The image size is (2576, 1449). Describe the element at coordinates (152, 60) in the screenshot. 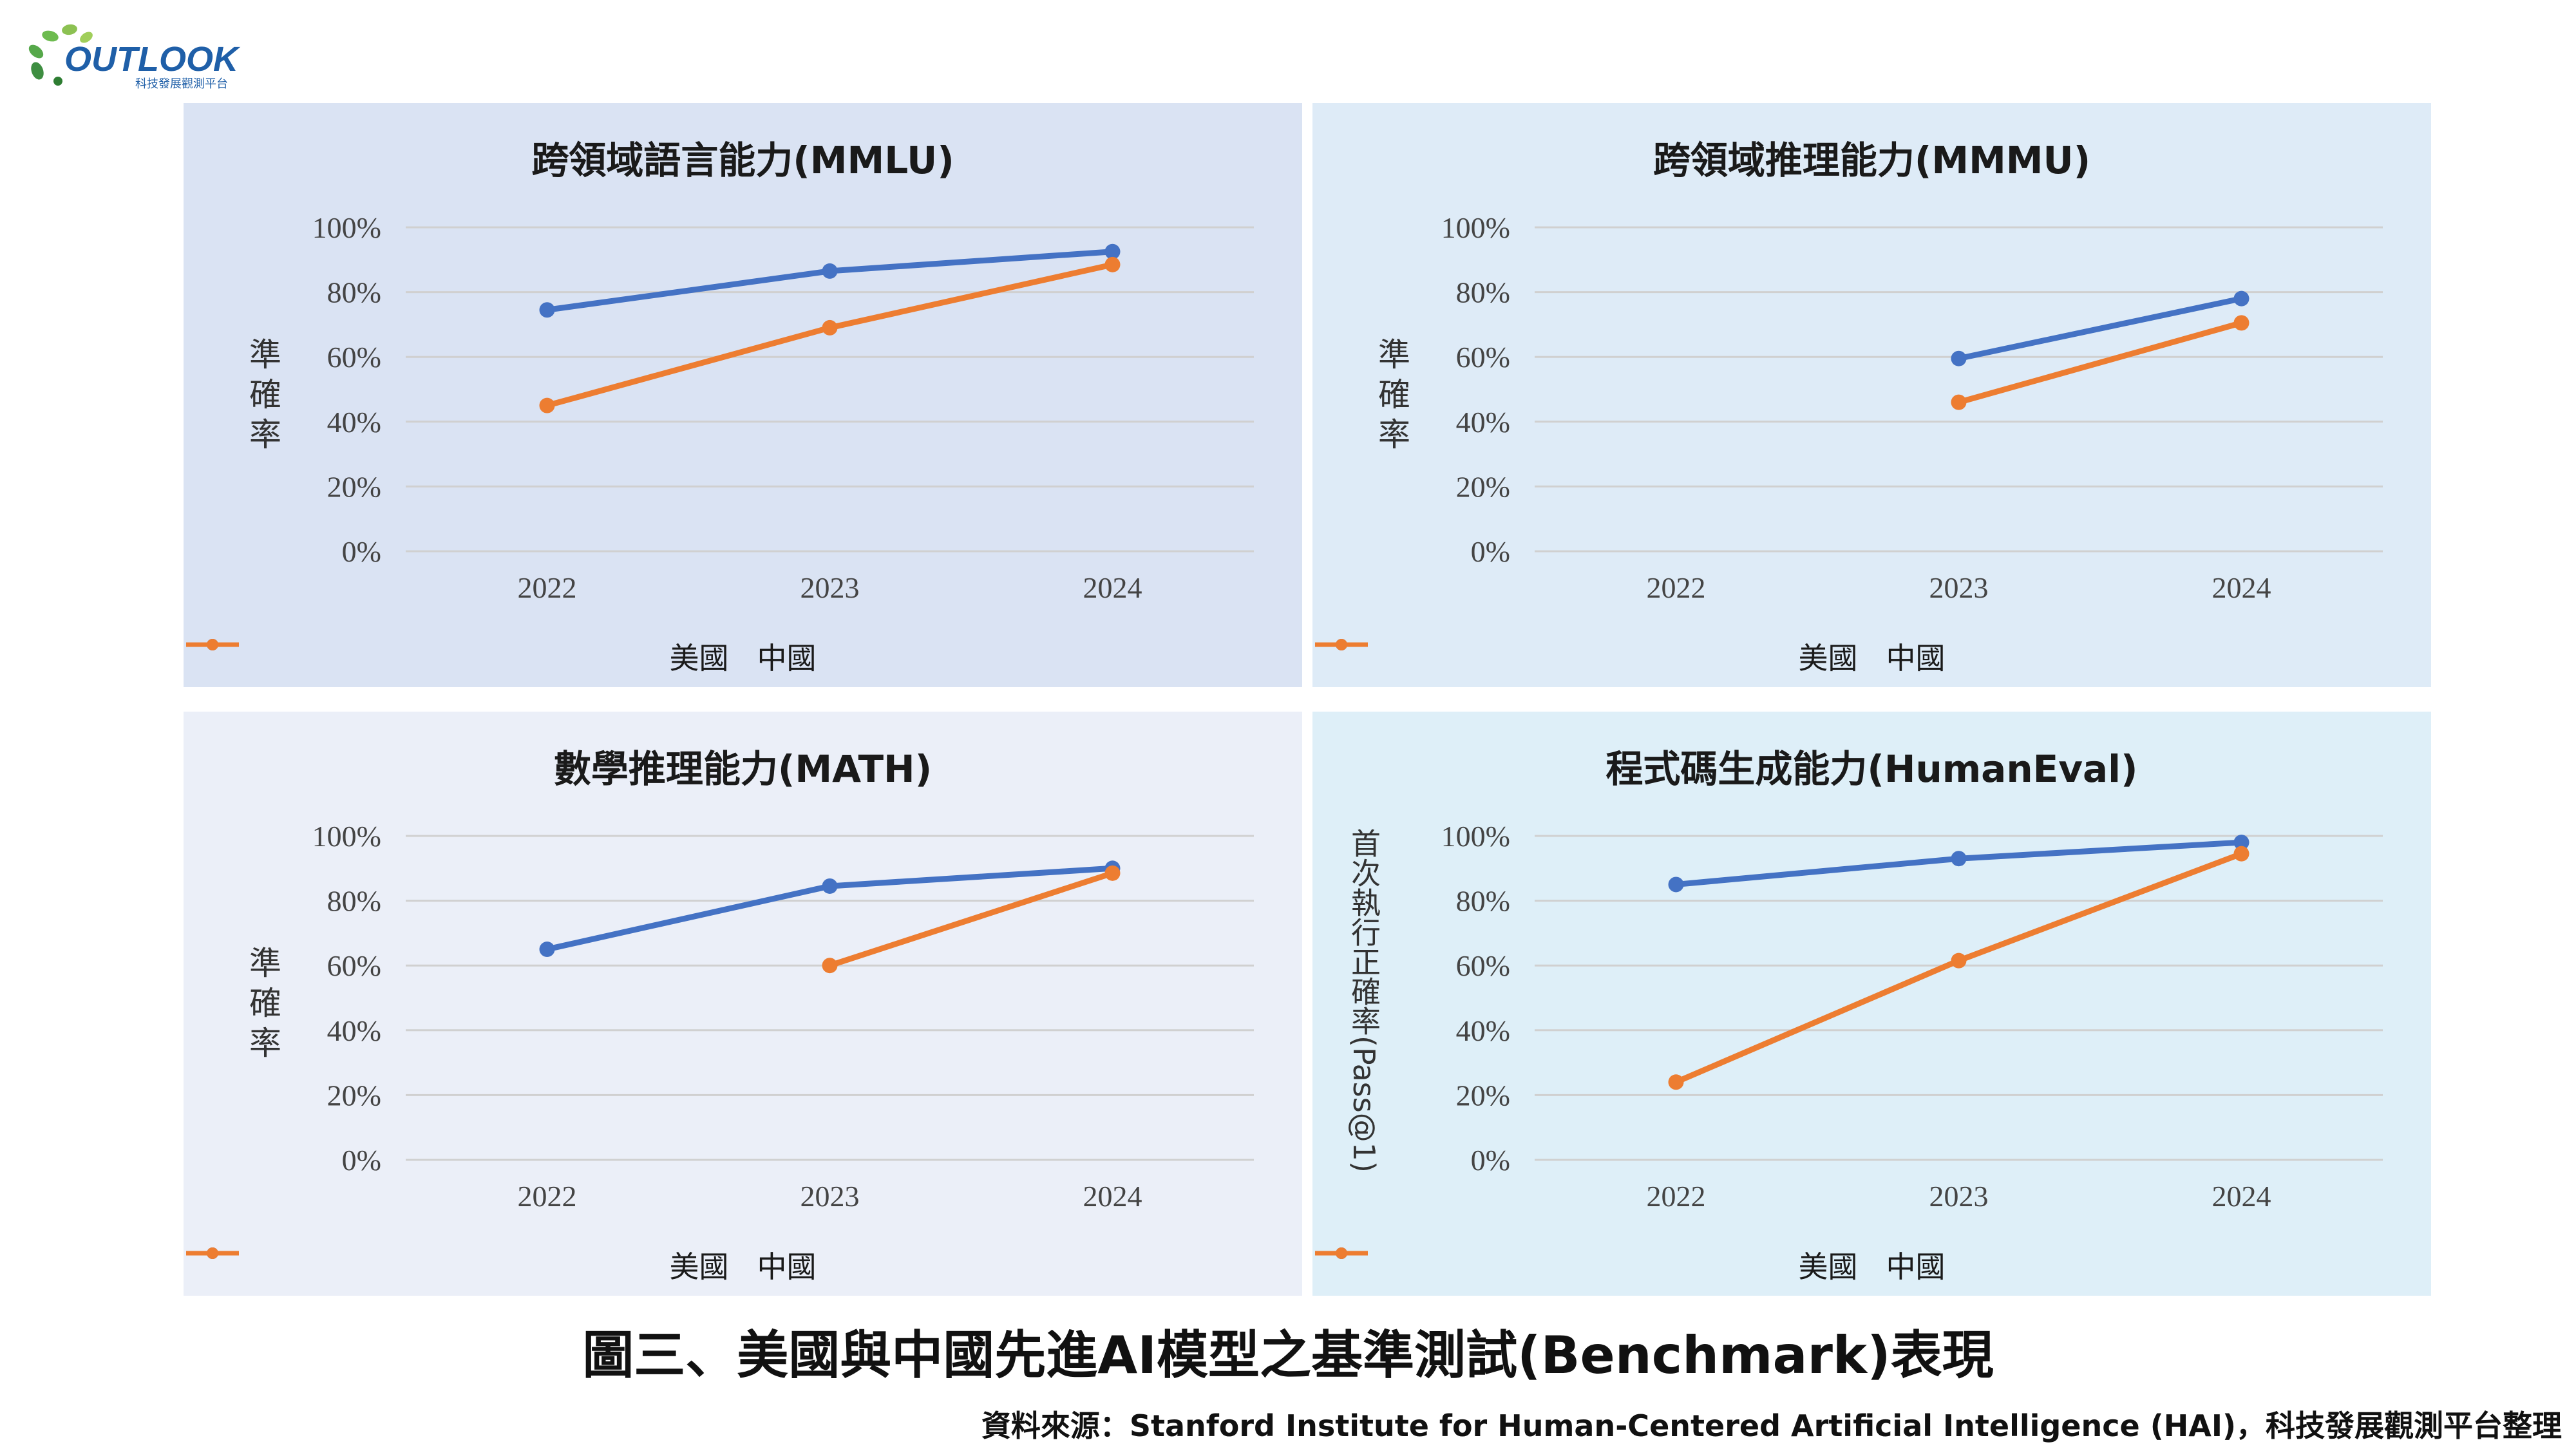

I see `logo-text: OUTLOOK` at that location.